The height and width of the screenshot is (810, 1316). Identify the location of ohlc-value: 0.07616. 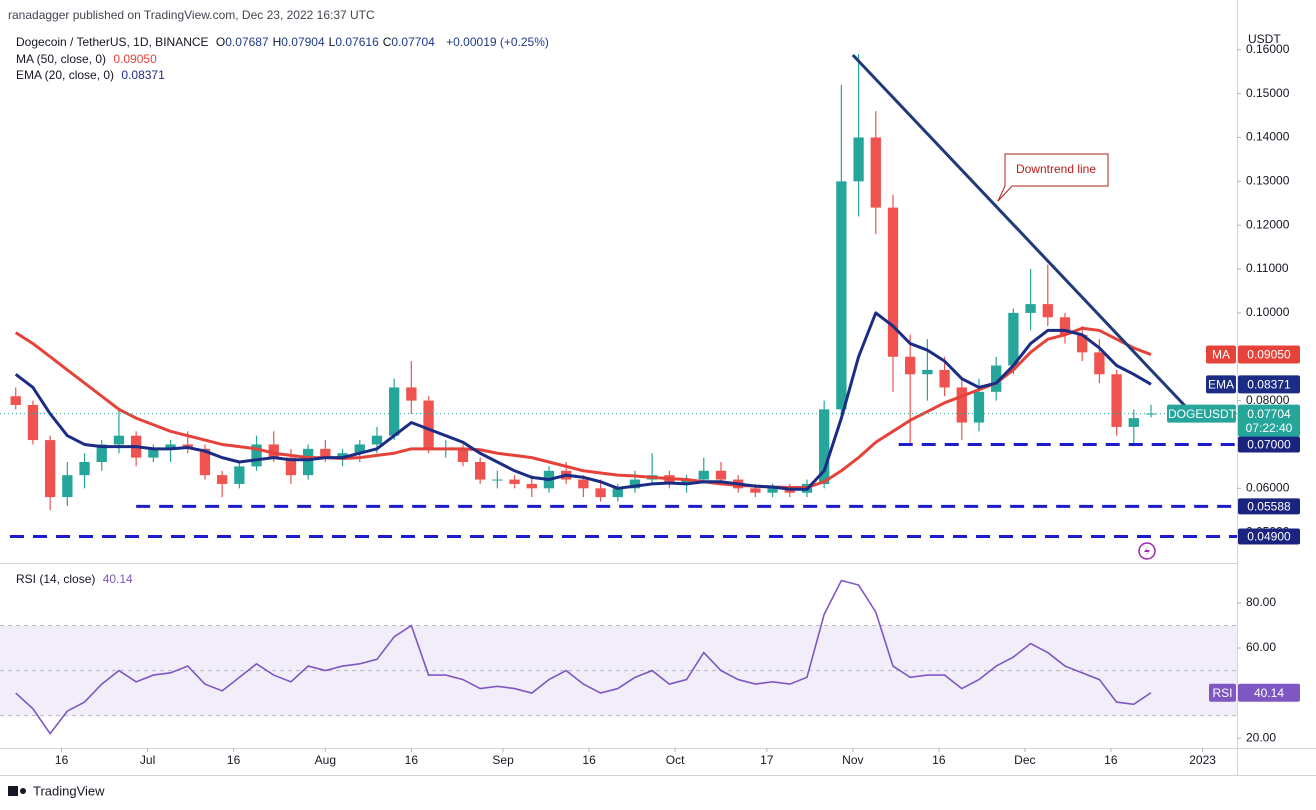
(357, 42).